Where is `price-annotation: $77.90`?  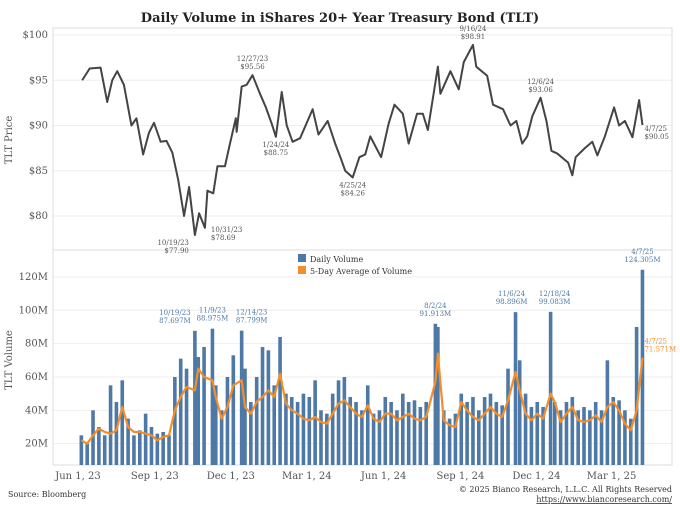
price-annotation: $77.90 is located at coordinates (176, 251).